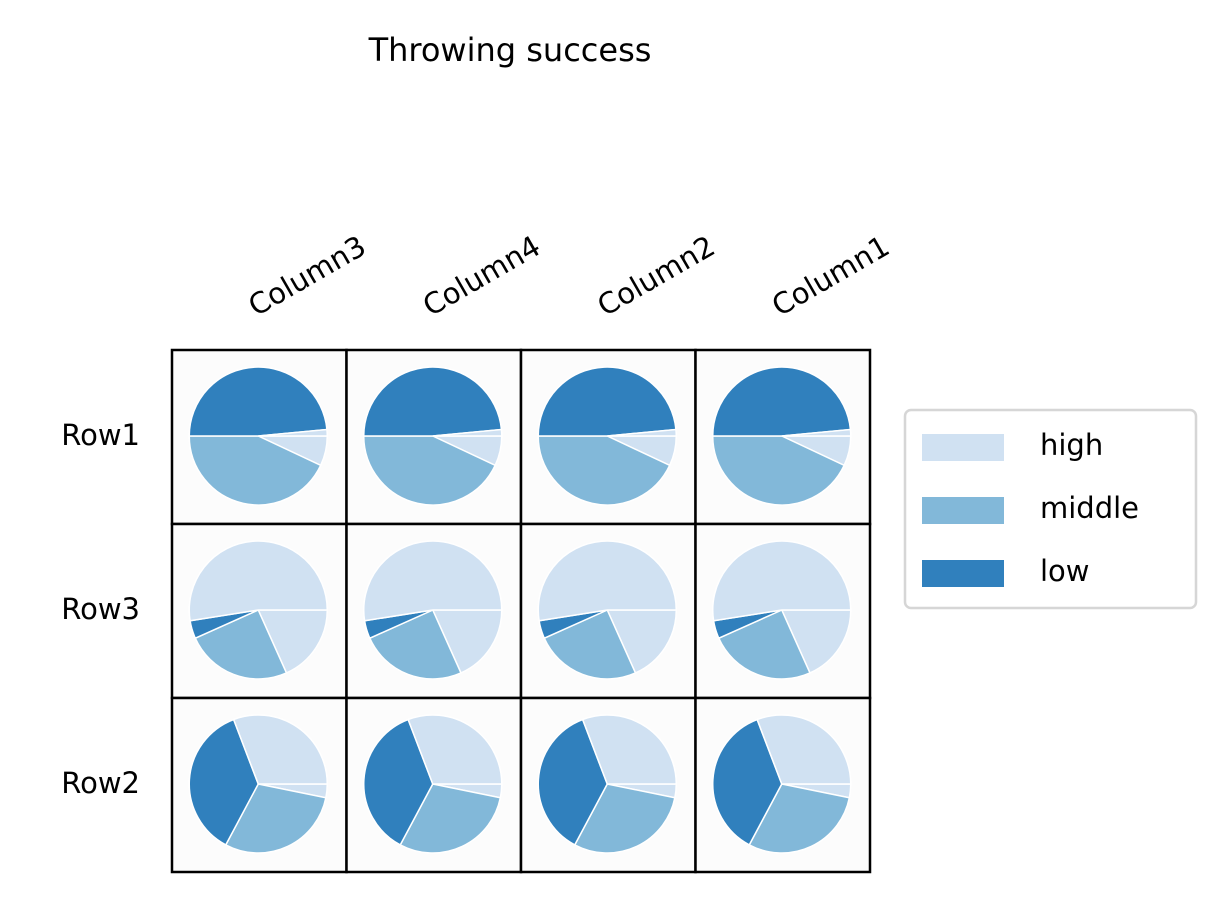  What do you see at coordinates (100, 783) in the screenshot?
I see `row-label: Row2` at bounding box center [100, 783].